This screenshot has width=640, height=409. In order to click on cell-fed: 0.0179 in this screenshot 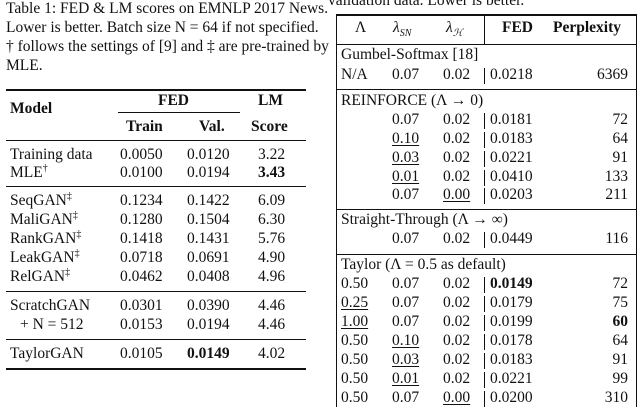, I will do `click(511, 302)`.